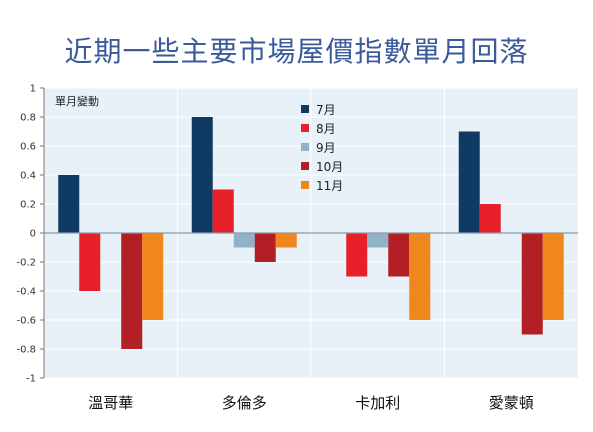 The image size is (593, 432). What do you see at coordinates (244, 403) in the screenshot?
I see `x-category-label: 多倫多` at bounding box center [244, 403].